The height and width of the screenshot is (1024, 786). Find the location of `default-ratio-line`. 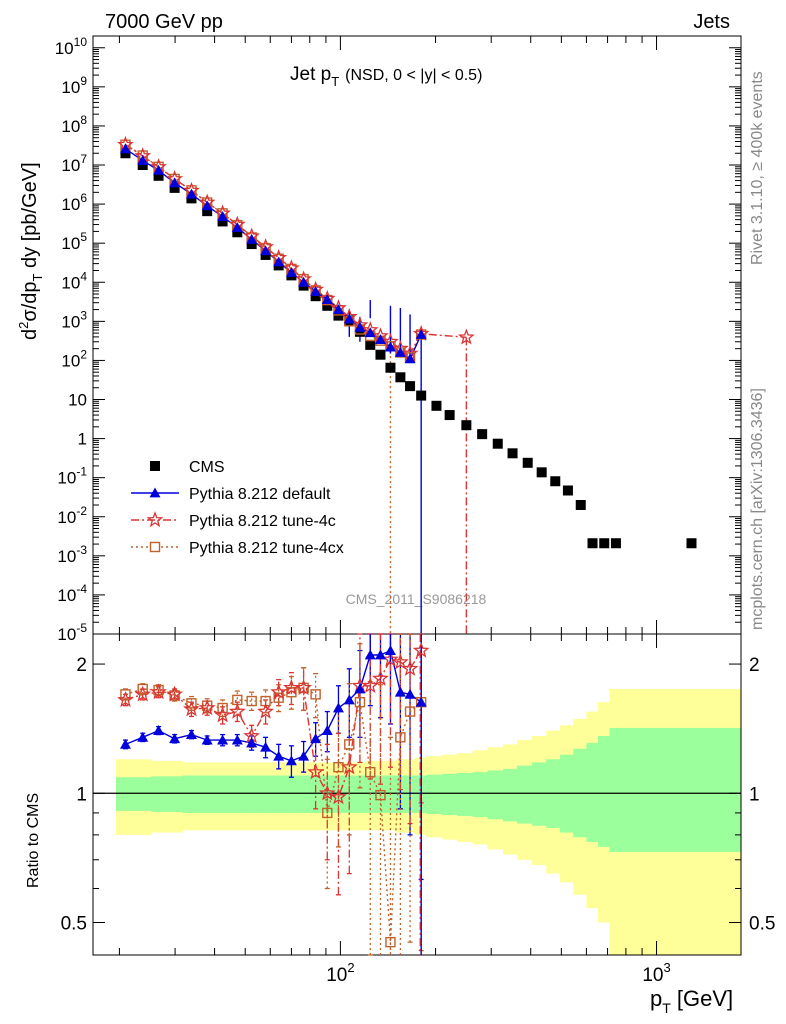

default-ratio-line is located at coordinates (273, 705).